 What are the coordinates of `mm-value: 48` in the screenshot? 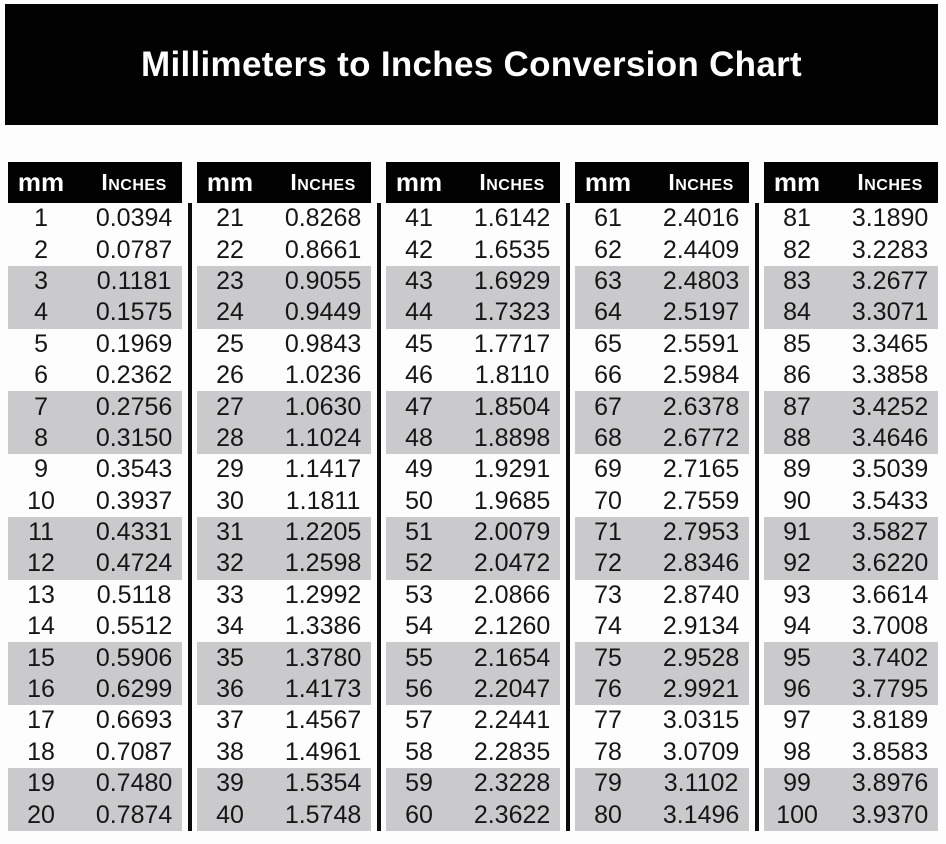 It's located at (419, 437).